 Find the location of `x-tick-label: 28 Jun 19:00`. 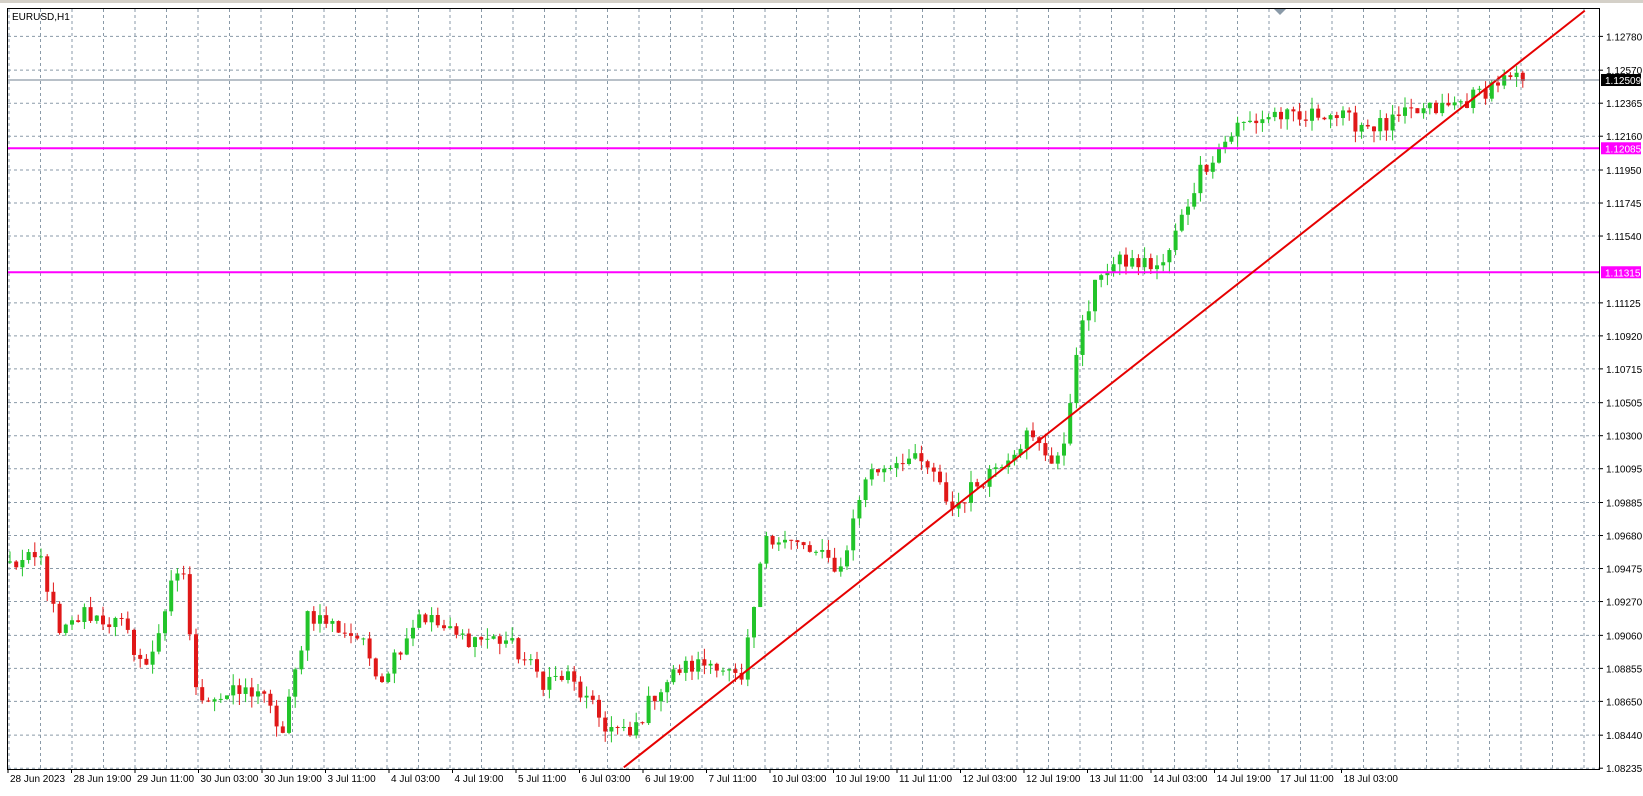

x-tick-label: 28 Jun 19:00 is located at coordinates (103, 779).